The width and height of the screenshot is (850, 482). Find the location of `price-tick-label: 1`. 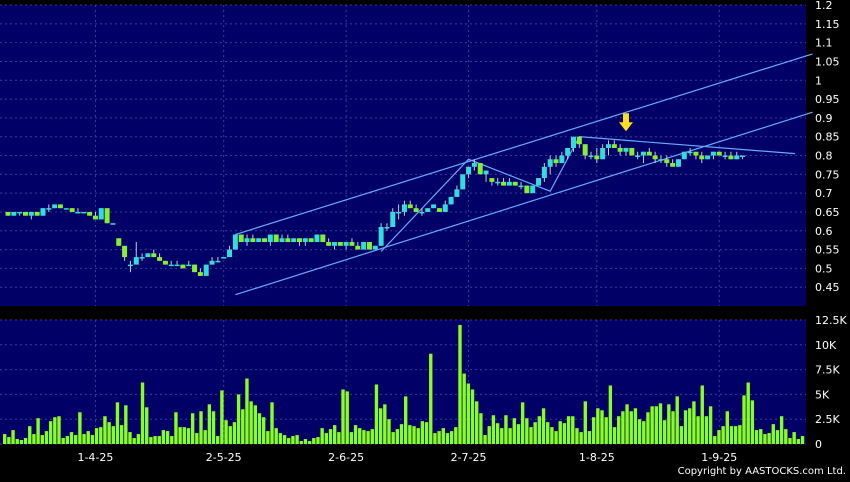

price-tick-label: 1 is located at coordinates (818, 80).